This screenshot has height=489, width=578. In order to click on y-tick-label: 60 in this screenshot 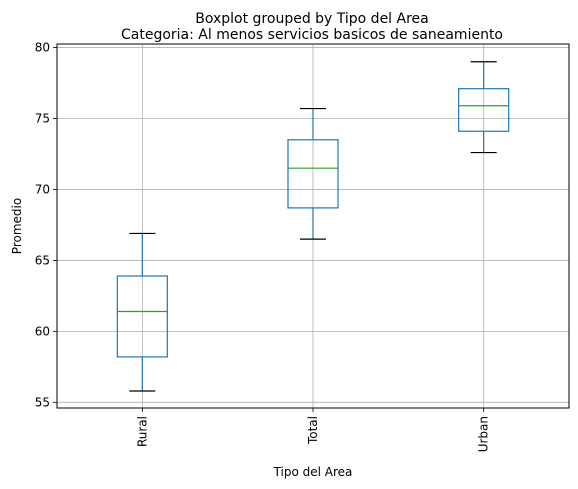, I will do `click(42, 331)`.